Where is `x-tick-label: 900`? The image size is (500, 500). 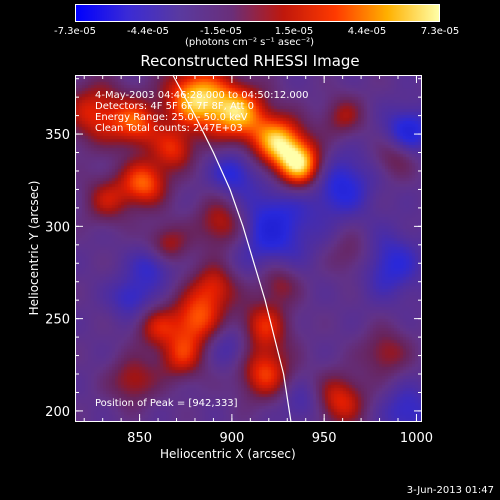 x-tick-label: 900 is located at coordinates (231, 438).